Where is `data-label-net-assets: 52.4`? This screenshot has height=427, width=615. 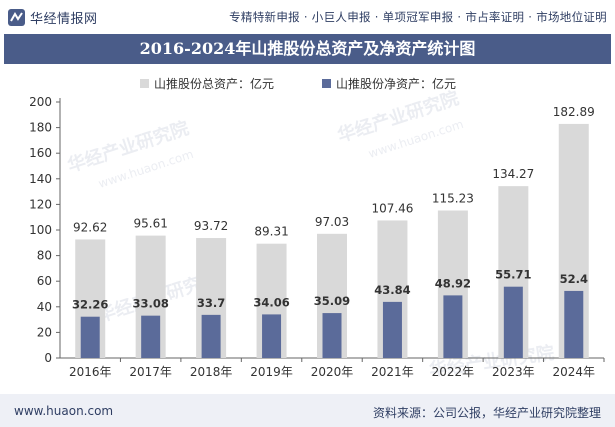
data-label-net-assets: 52.4 is located at coordinates (574, 279).